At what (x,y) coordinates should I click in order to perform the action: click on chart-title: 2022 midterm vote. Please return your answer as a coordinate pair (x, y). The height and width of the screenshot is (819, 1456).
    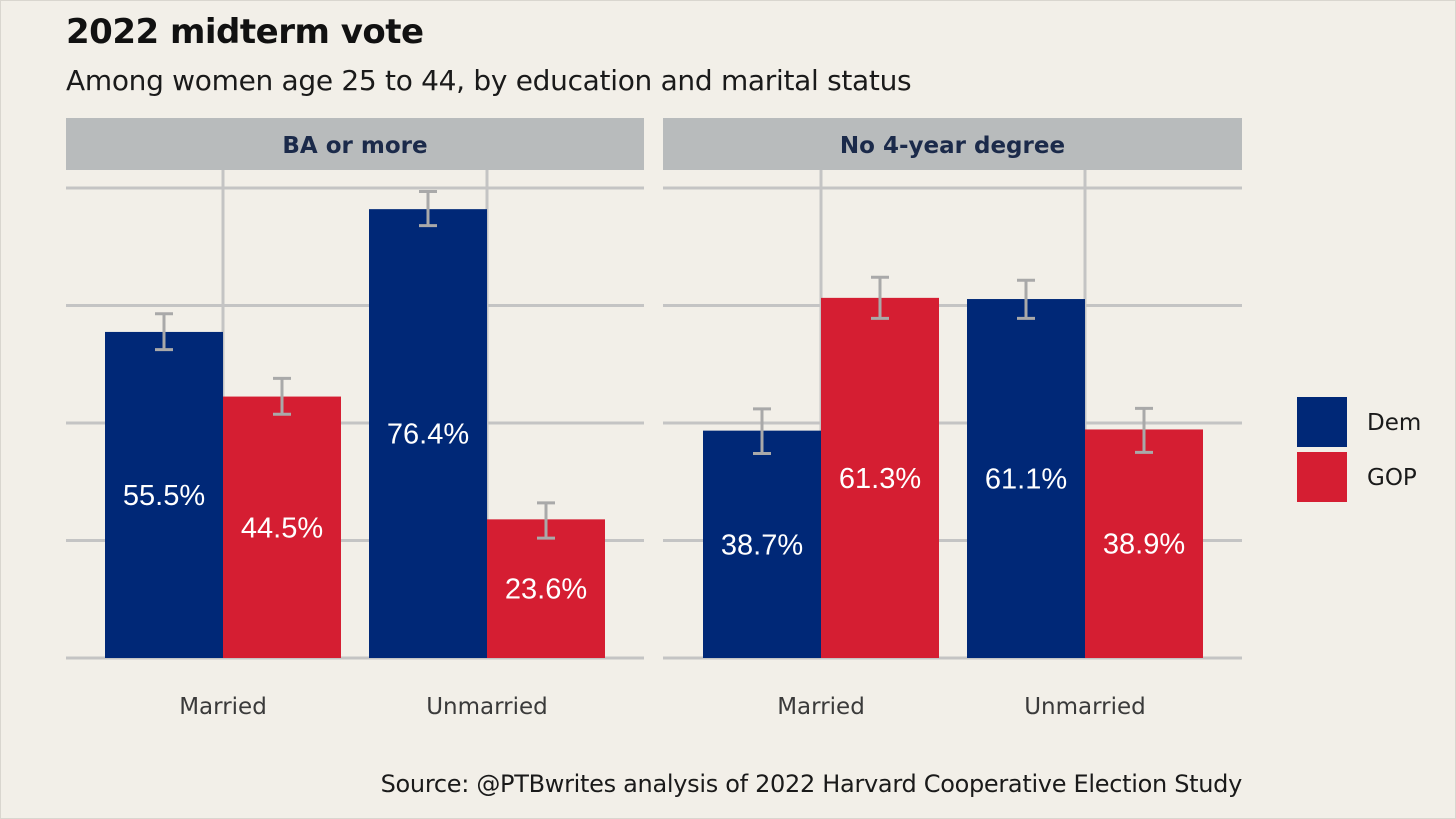
    Looking at the image, I should click on (245, 32).